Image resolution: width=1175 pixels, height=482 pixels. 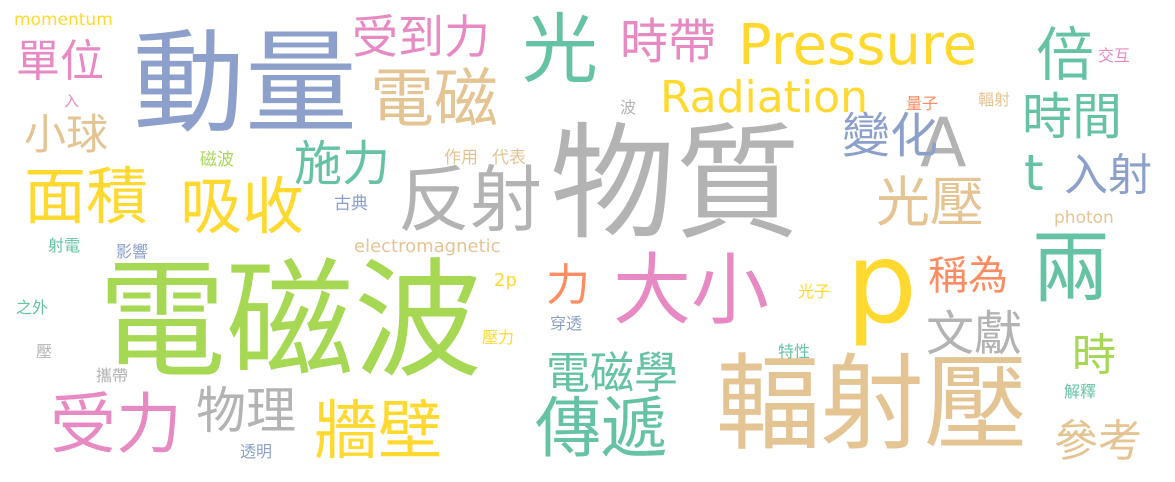 I want to click on word: 波, so click(x=628, y=107).